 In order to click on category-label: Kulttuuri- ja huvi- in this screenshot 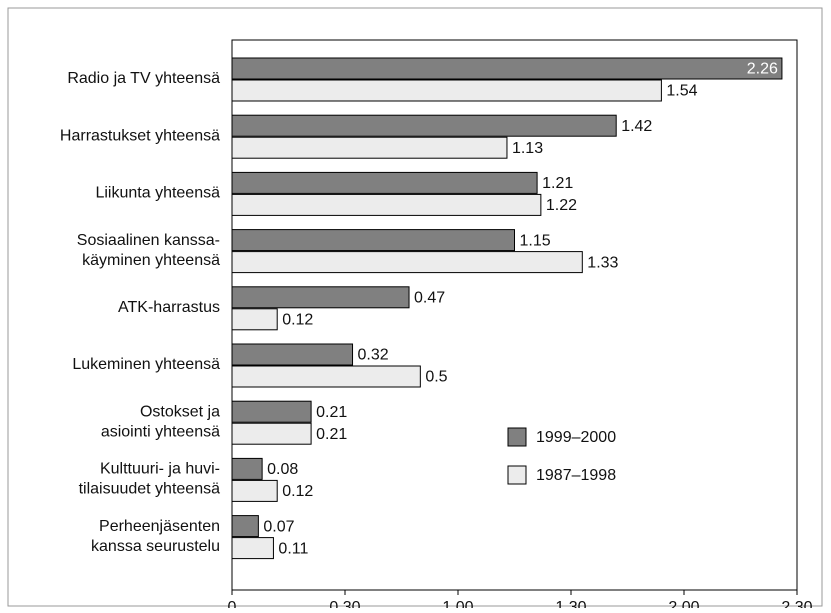, I will do `click(160, 469)`.